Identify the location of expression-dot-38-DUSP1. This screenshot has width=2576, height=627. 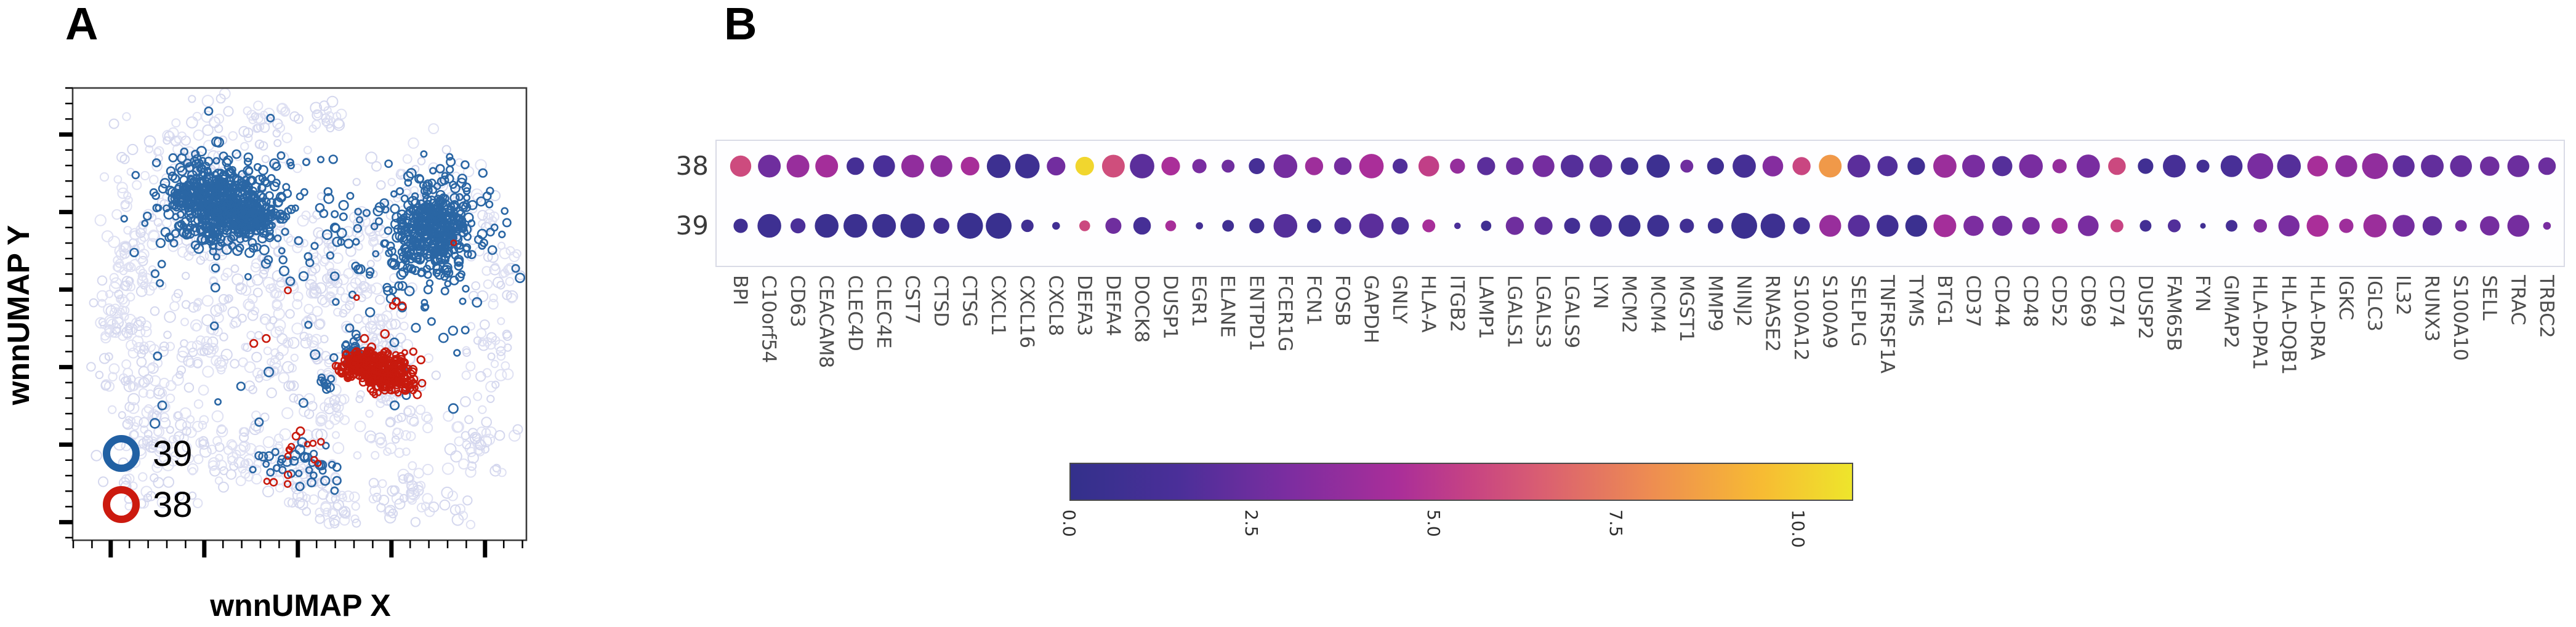
(1170, 166).